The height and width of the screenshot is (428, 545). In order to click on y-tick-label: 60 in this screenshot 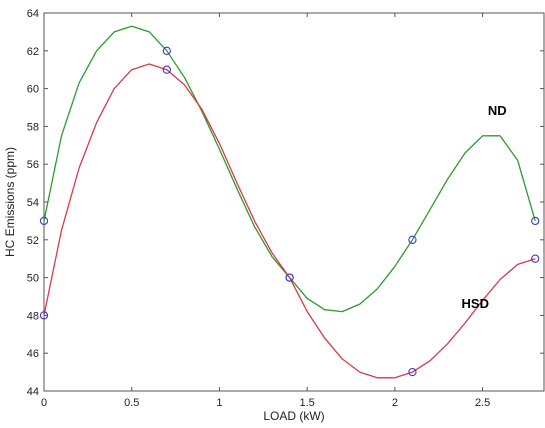, I will do `click(33, 90)`.